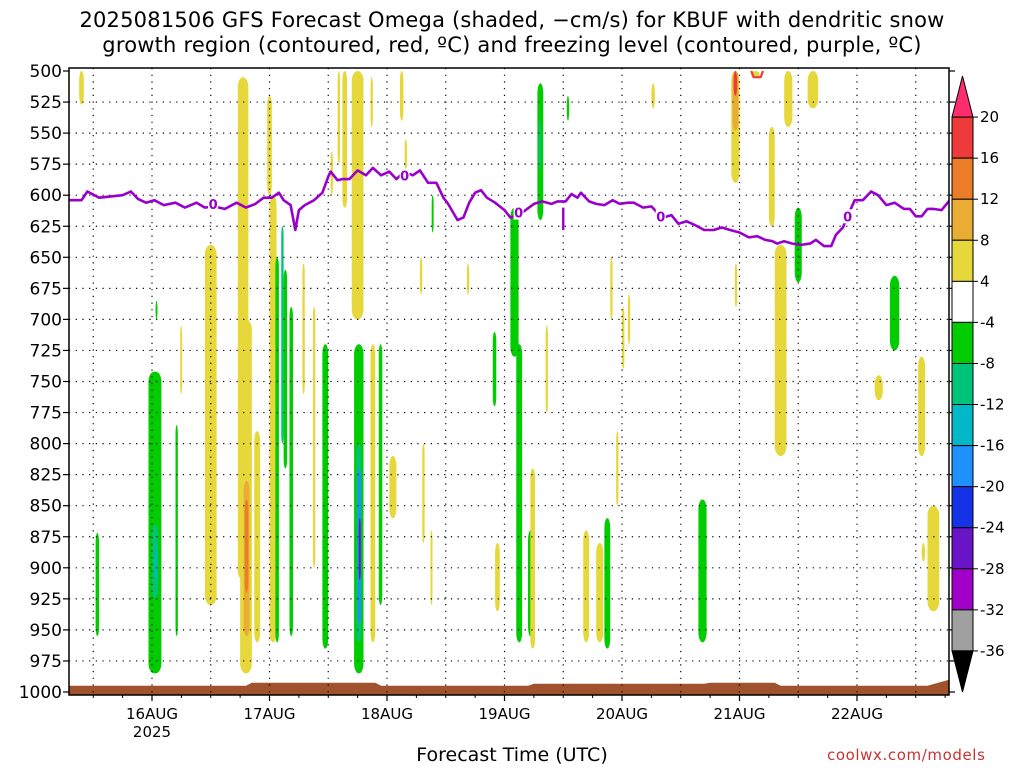 The height and width of the screenshot is (768, 1024). Describe the element at coordinates (992, 569) in the screenshot. I see `colorbar-label: -28` at that location.